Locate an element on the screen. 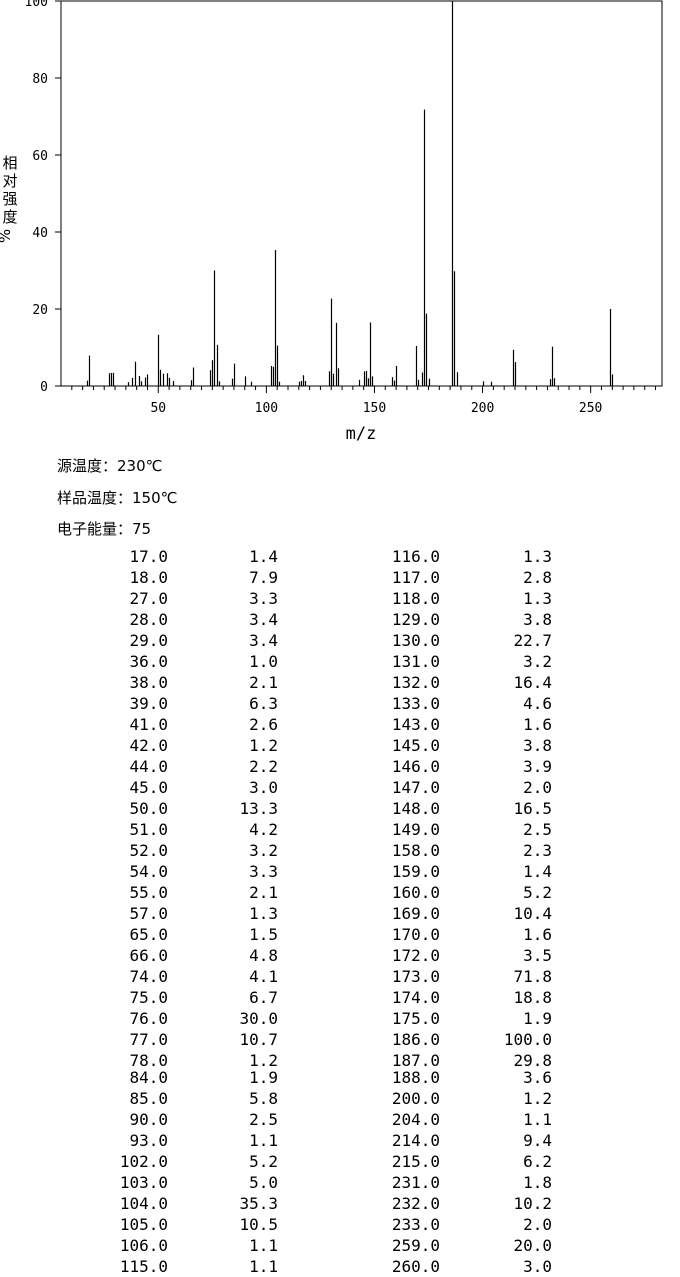 This screenshot has height=1277, width=680. mz-left: 57.0 is located at coordinates (148, 913).